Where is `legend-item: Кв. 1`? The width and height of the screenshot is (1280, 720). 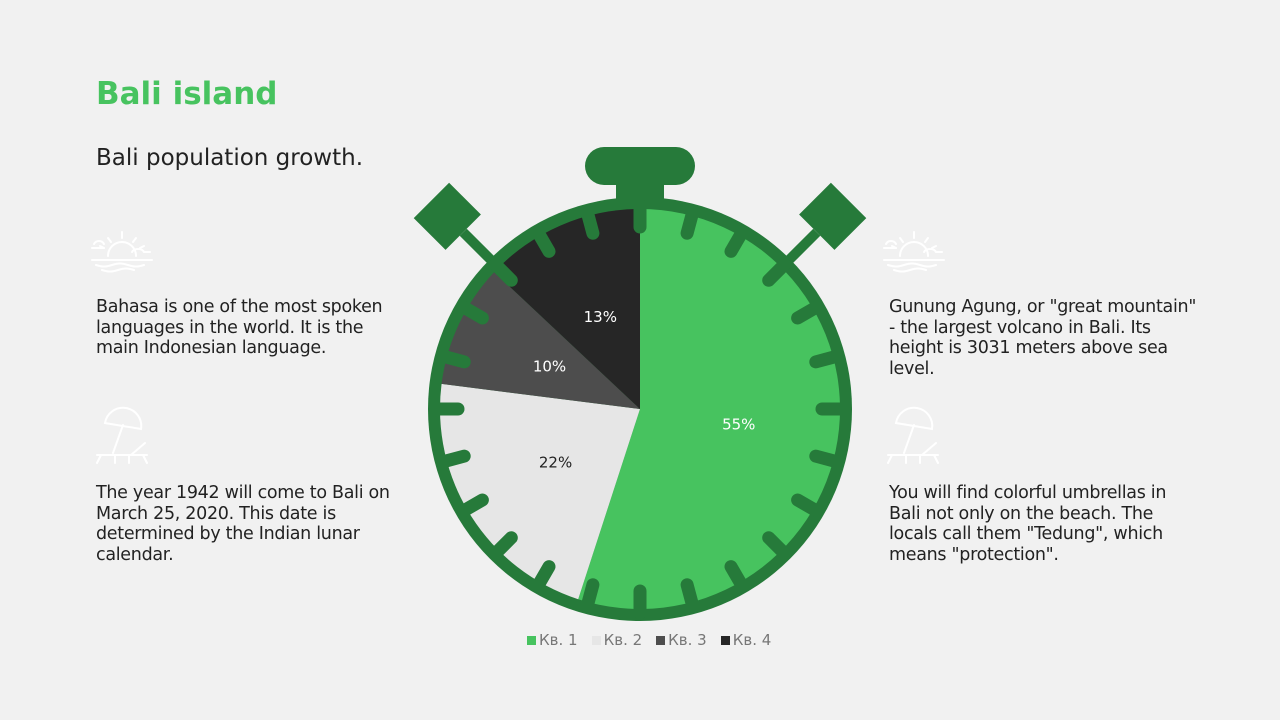
legend-item: Кв. 1 is located at coordinates (552, 640).